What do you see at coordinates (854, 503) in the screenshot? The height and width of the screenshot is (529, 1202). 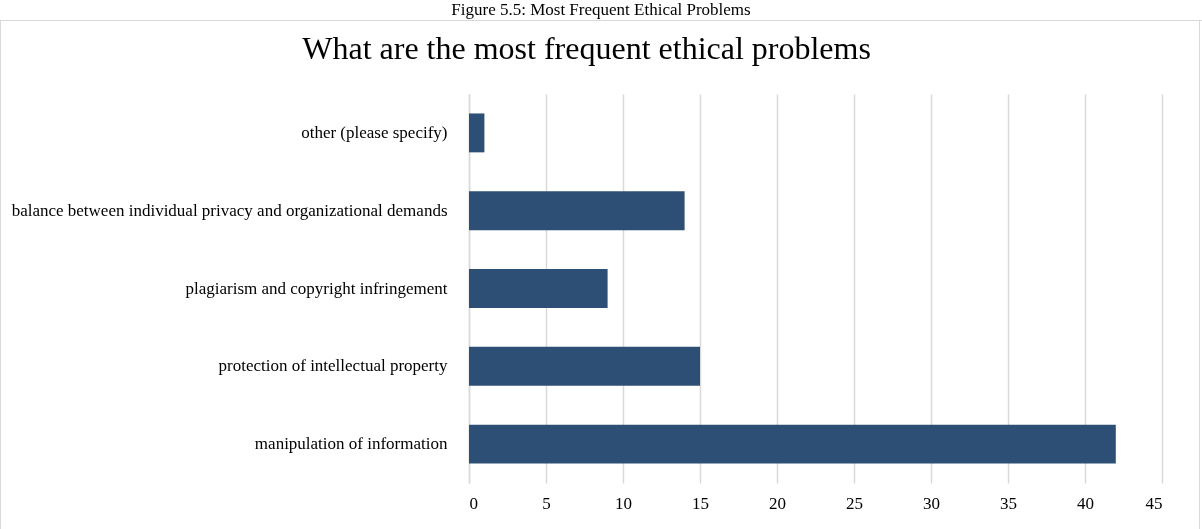 I see `x-tick-label: 25` at bounding box center [854, 503].